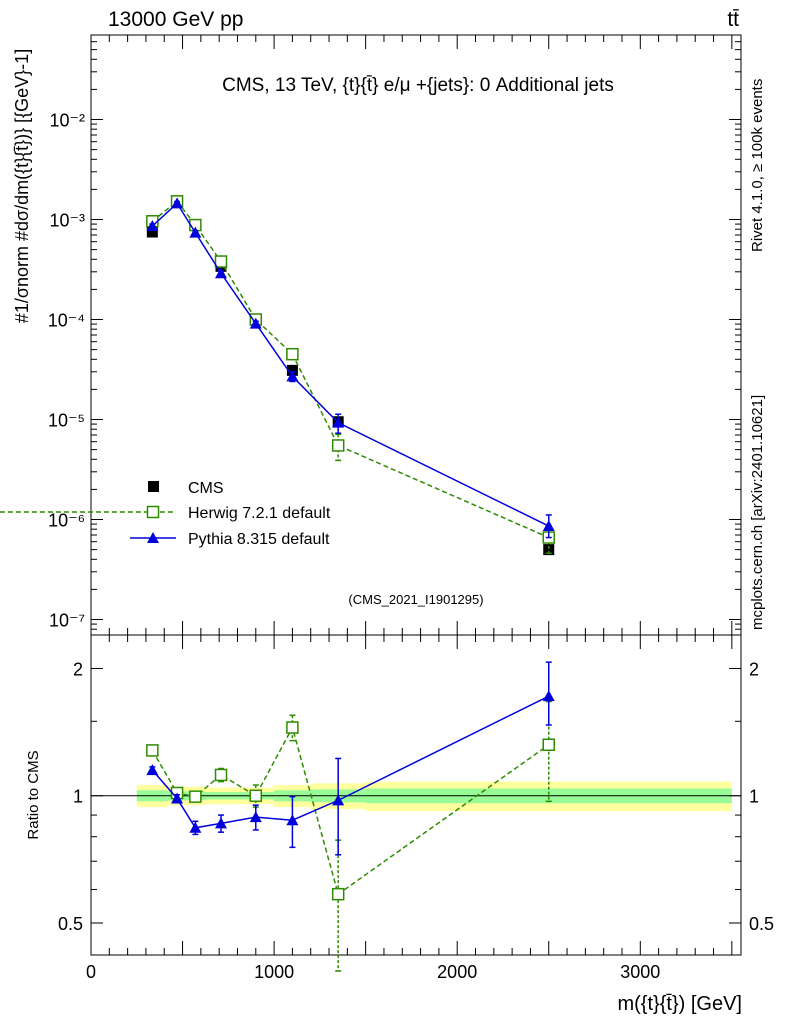 Image resolution: width=786 pixels, height=1024 pixels. Describe the element at coordinates (78, 669) in the screenshot. I see `ratio-y-tick-label-left: 2` at that location.